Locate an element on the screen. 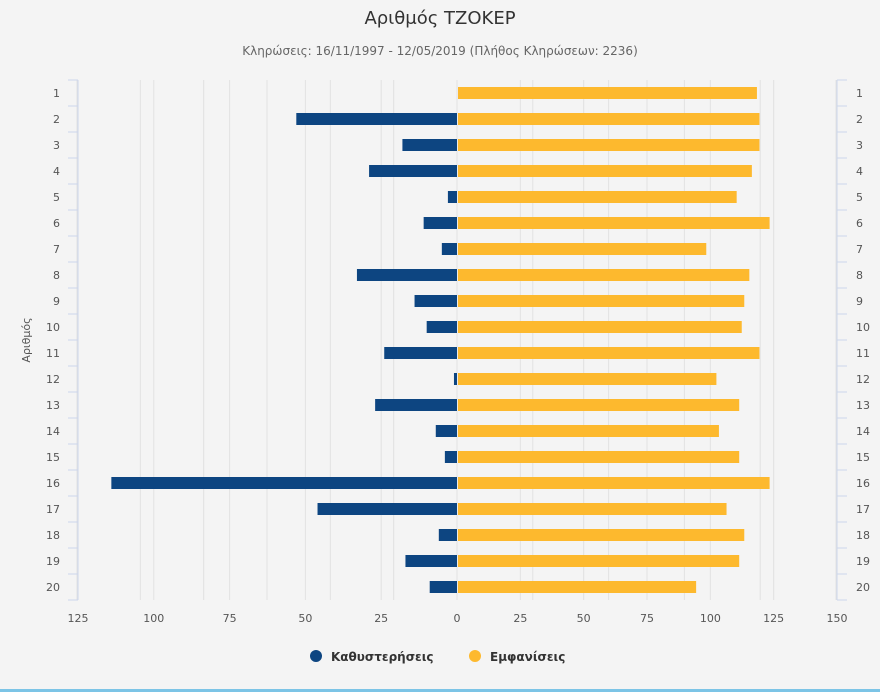 This screenshot has width=880, height=692. category-label-right: 10 is located at coordinates (863, 327).